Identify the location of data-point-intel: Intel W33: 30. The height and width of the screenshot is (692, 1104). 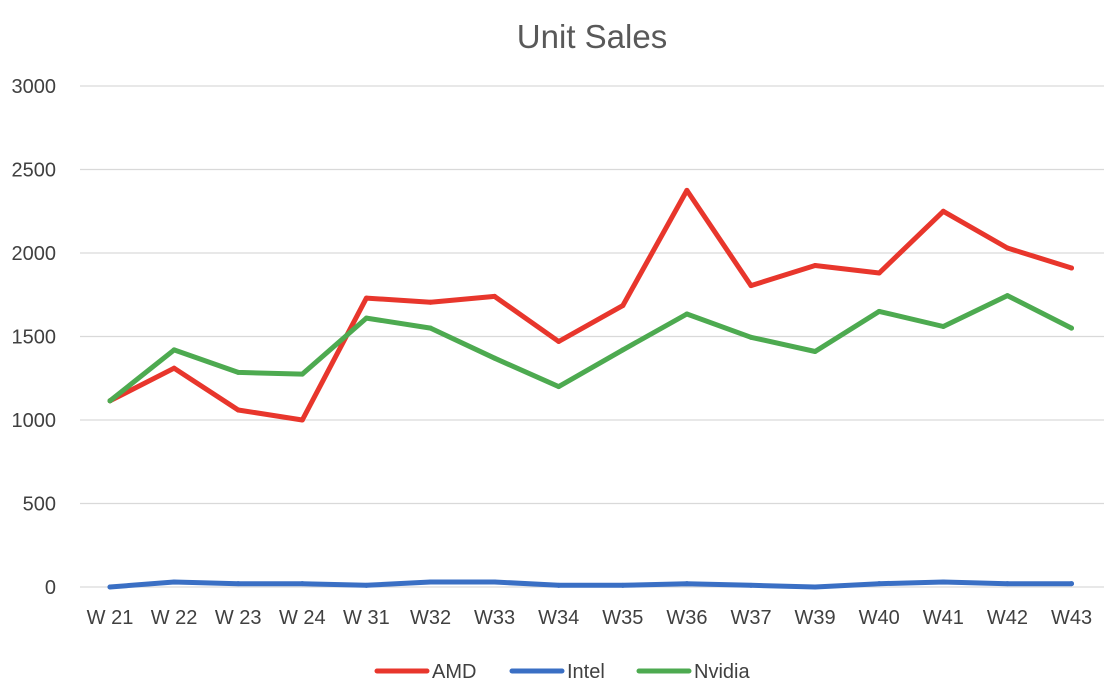
(495, 582).